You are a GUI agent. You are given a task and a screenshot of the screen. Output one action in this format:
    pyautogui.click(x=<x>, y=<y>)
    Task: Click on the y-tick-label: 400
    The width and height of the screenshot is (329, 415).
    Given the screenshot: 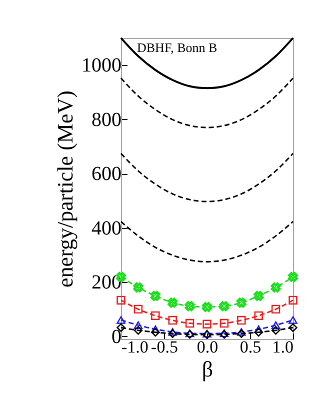 What is the action you would take?
    pyautogui.click(x=107, y=228)
    